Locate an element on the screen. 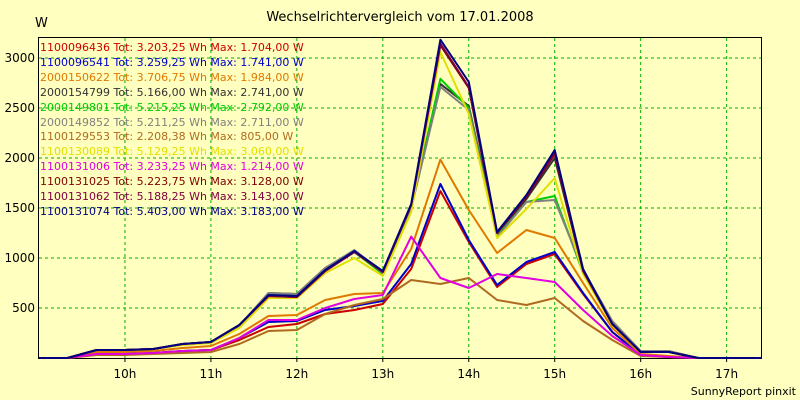 This screenshot has width=800, height=400. y-tick-label: 1500 is located at coordinates (19, 208).